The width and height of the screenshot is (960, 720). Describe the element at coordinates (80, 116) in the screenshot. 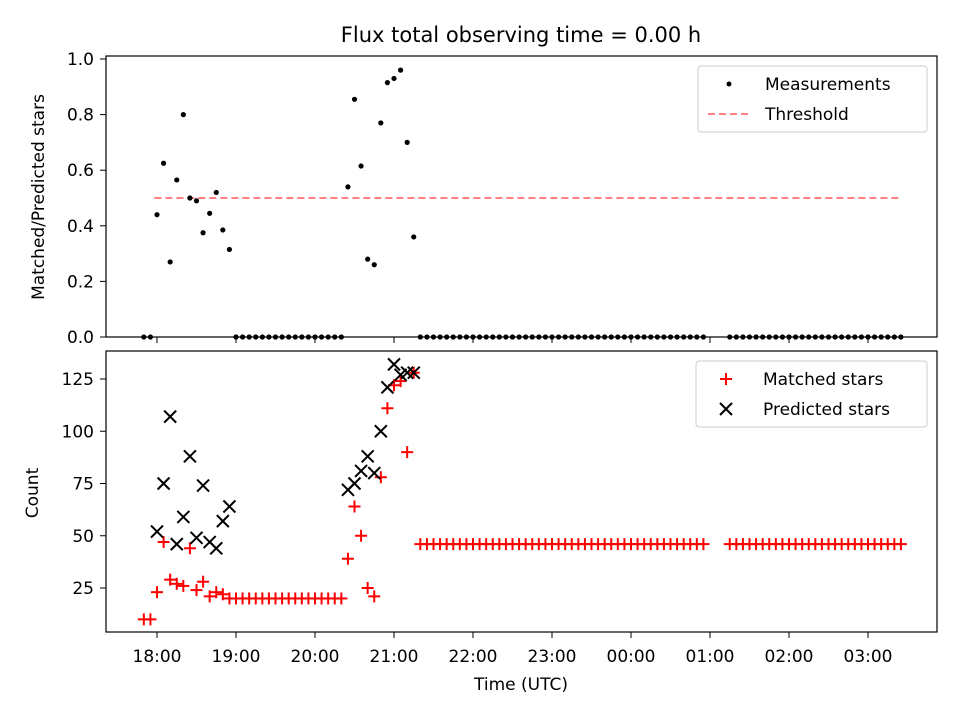

I see `top-y-tick-label: 0.8` at that location.